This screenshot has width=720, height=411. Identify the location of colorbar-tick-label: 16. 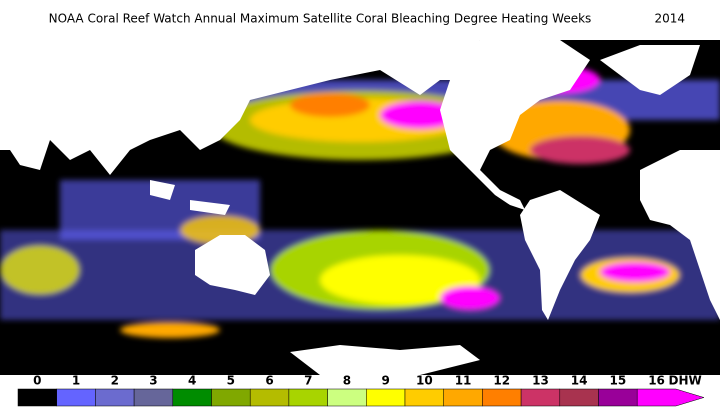
(656, 381).